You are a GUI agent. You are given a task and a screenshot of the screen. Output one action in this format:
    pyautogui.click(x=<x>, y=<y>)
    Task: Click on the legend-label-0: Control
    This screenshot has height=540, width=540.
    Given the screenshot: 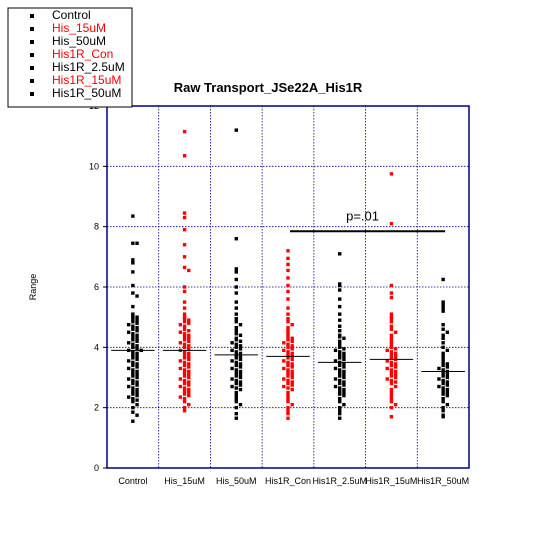 What is the action you would take?
    pyautogui.click(x=71, y=15)
    